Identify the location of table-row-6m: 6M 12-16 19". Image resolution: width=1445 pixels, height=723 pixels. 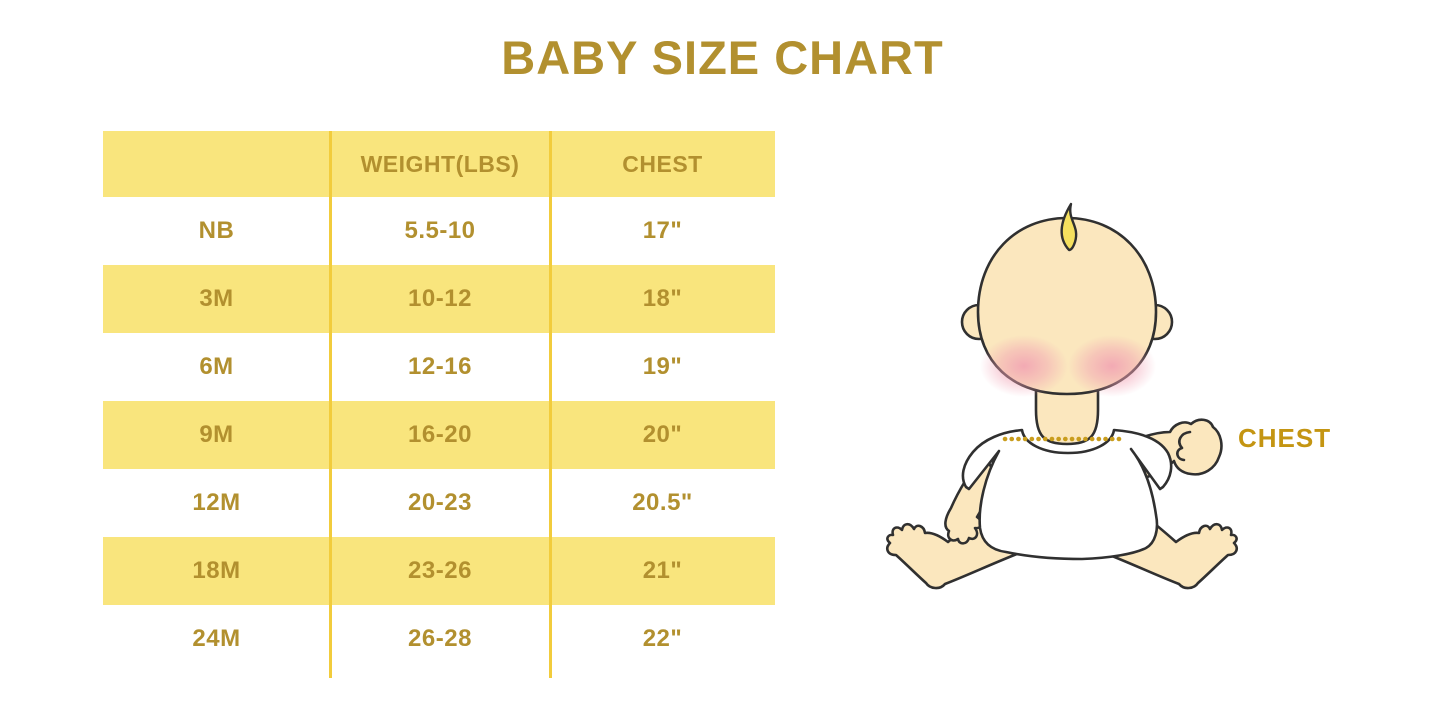
(439, 367).